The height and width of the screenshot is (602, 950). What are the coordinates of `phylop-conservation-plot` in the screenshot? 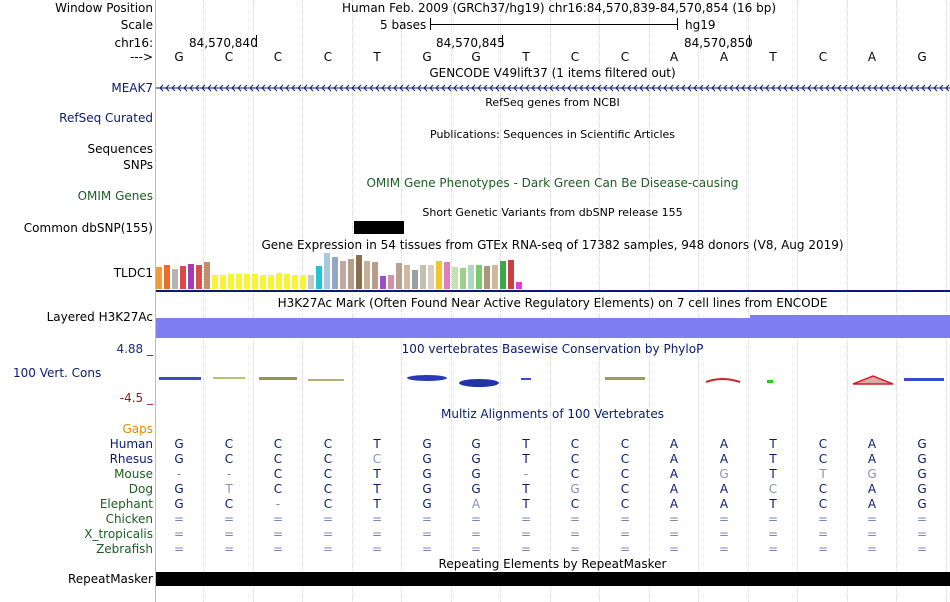 It's located at (553, 379).